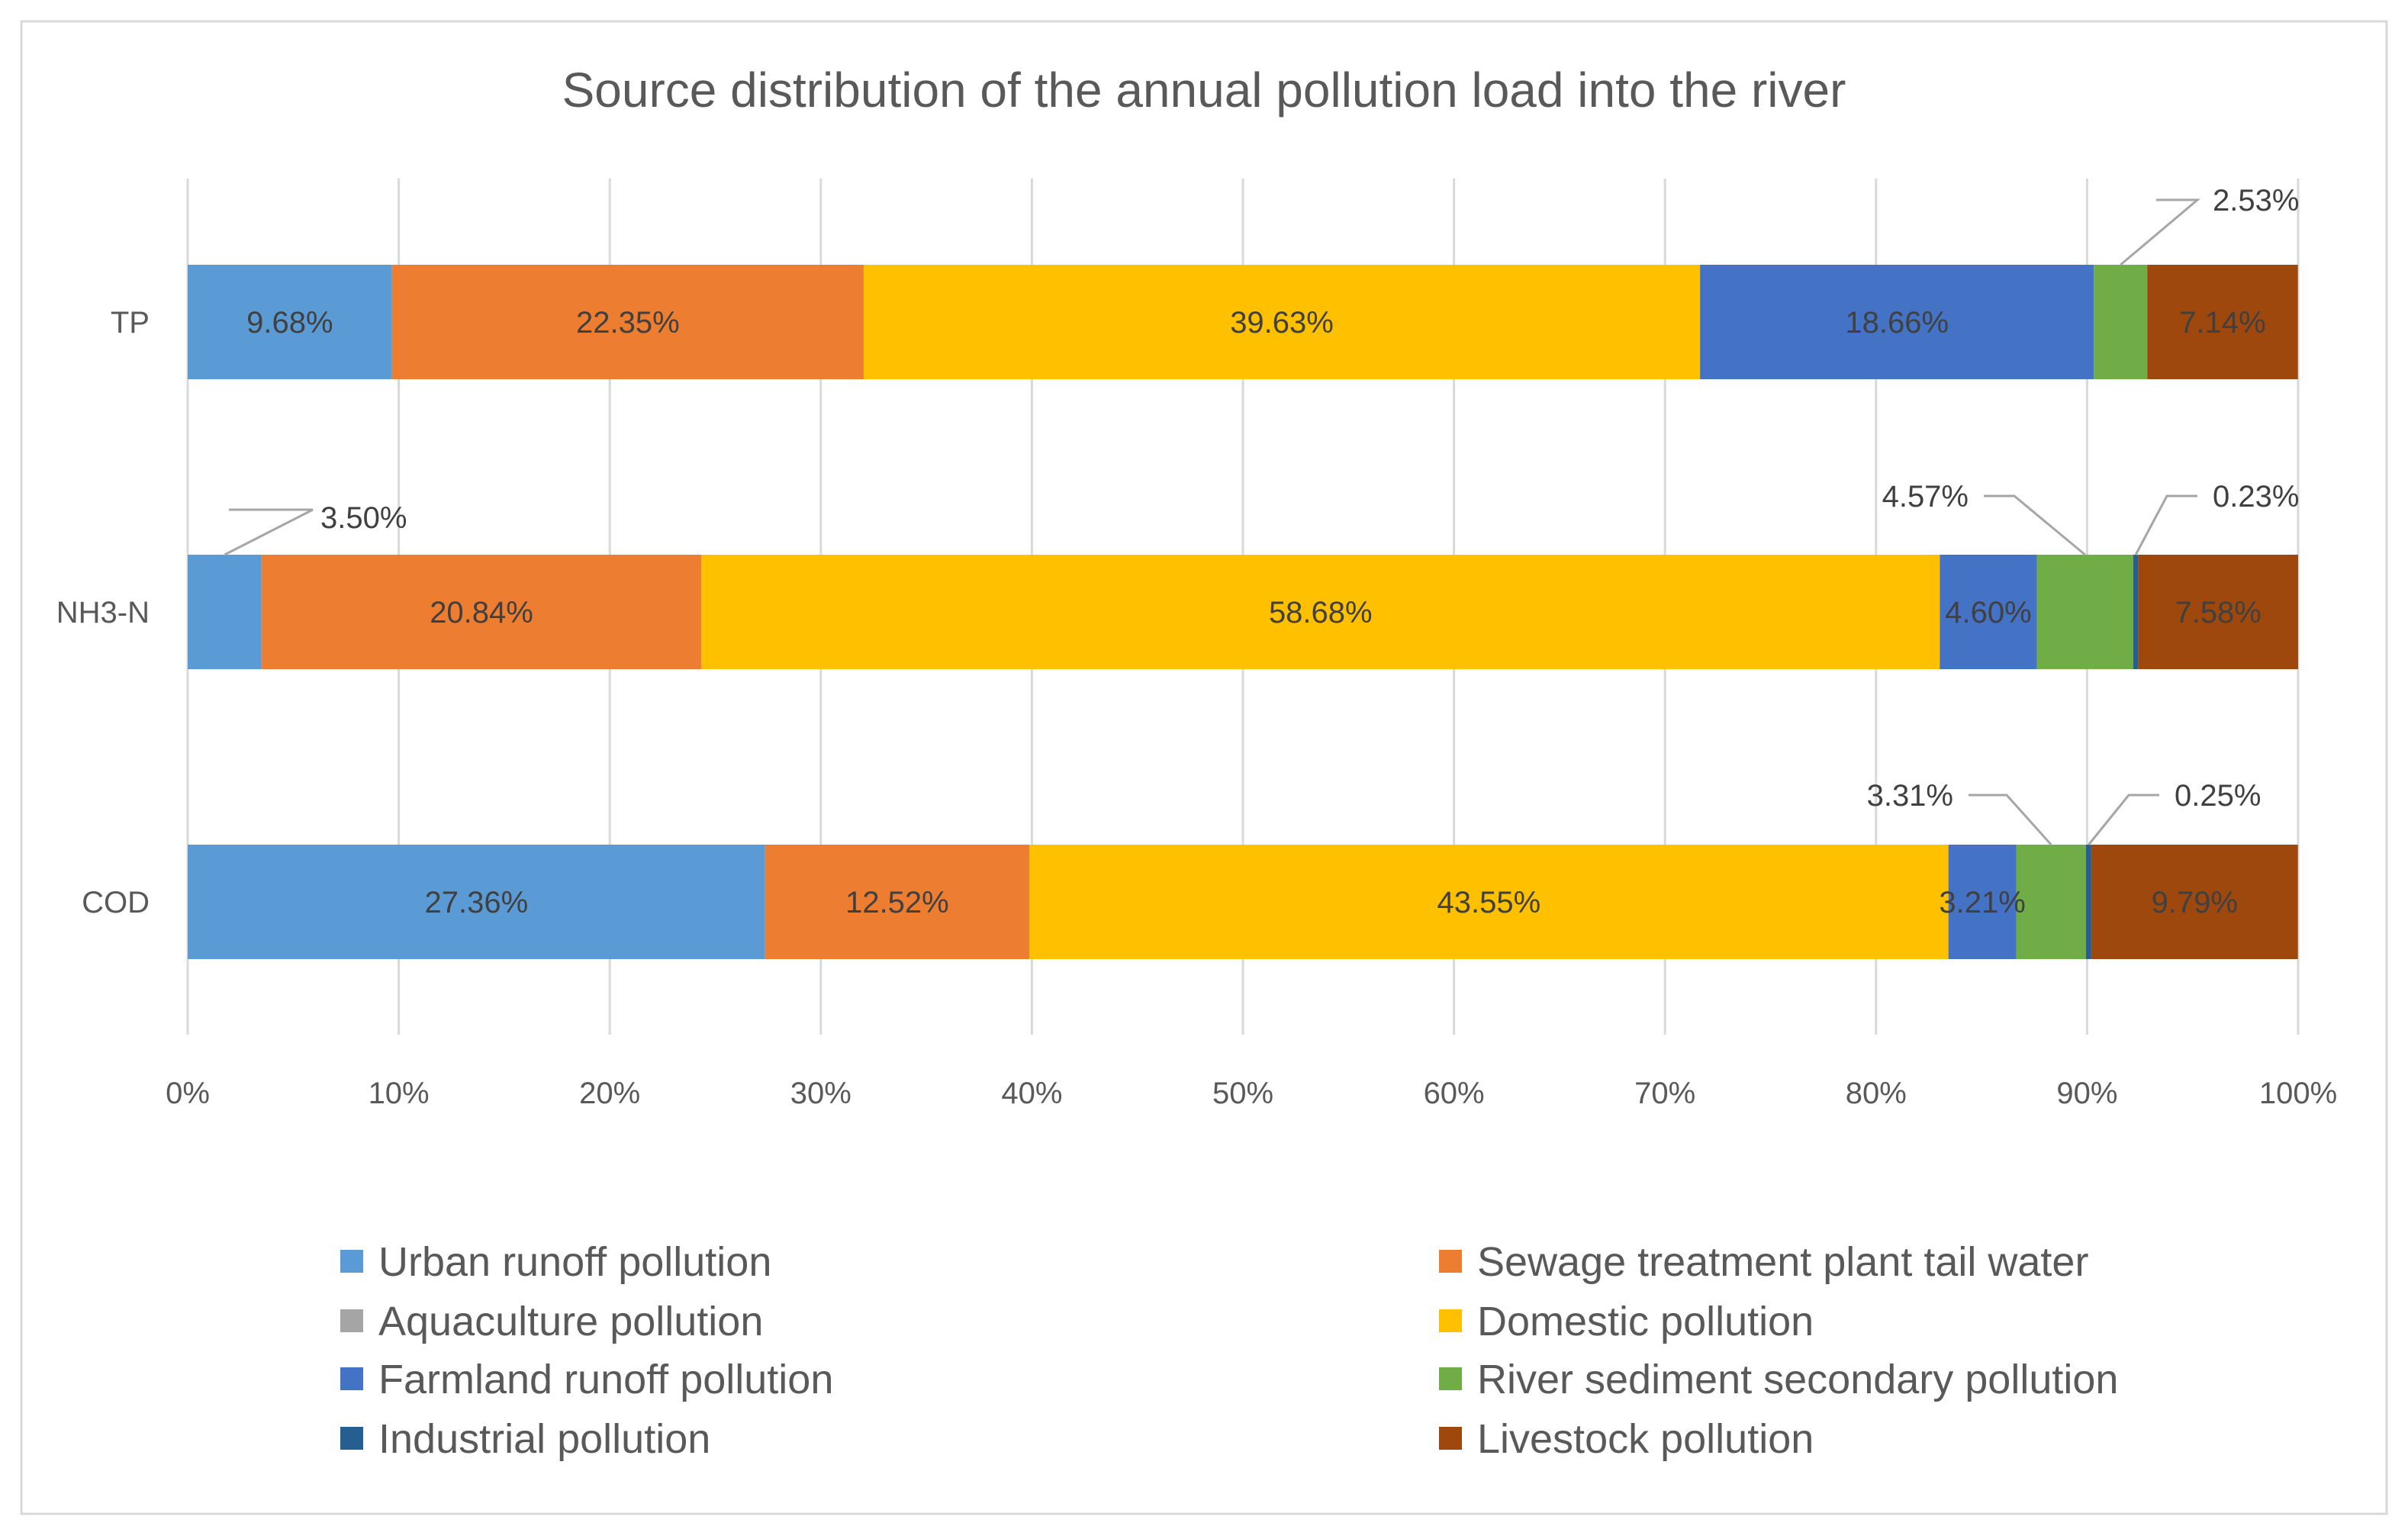 The image size is (2408, 1539). I want to click on data-label: 39.63%, so click(1282, 323).